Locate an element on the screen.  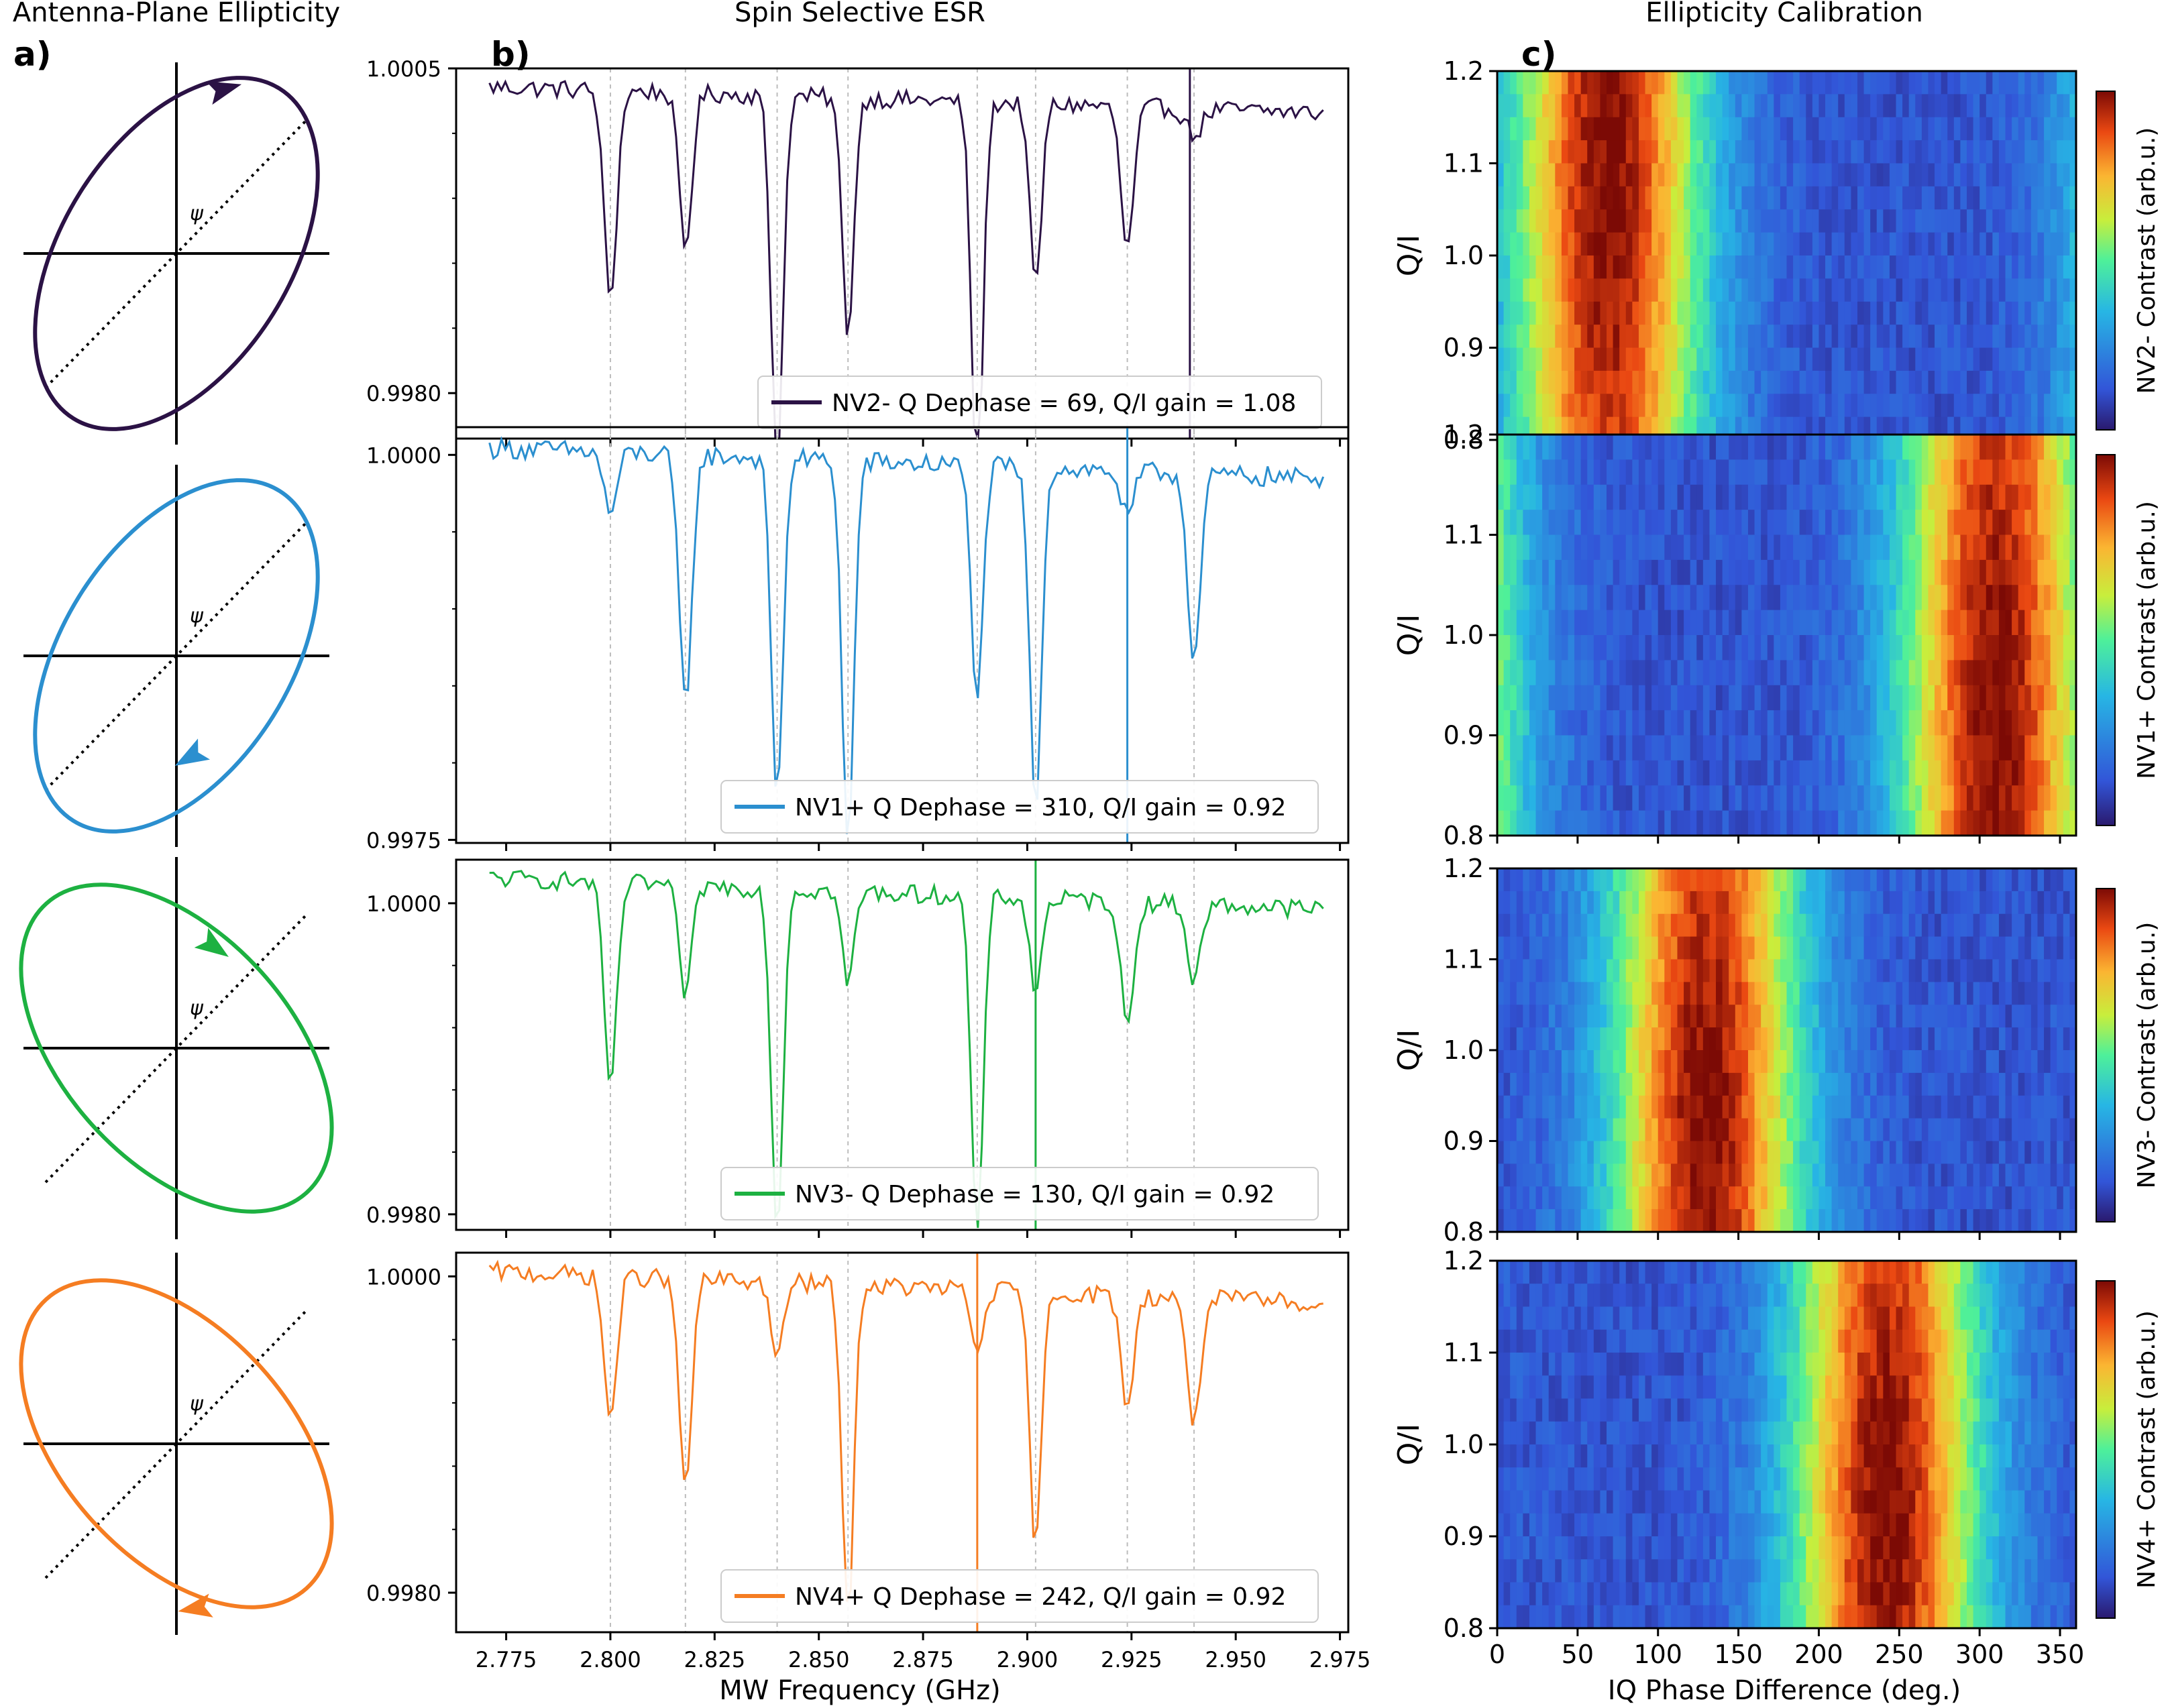
plot-frame is located at coordinates (902, 1442).